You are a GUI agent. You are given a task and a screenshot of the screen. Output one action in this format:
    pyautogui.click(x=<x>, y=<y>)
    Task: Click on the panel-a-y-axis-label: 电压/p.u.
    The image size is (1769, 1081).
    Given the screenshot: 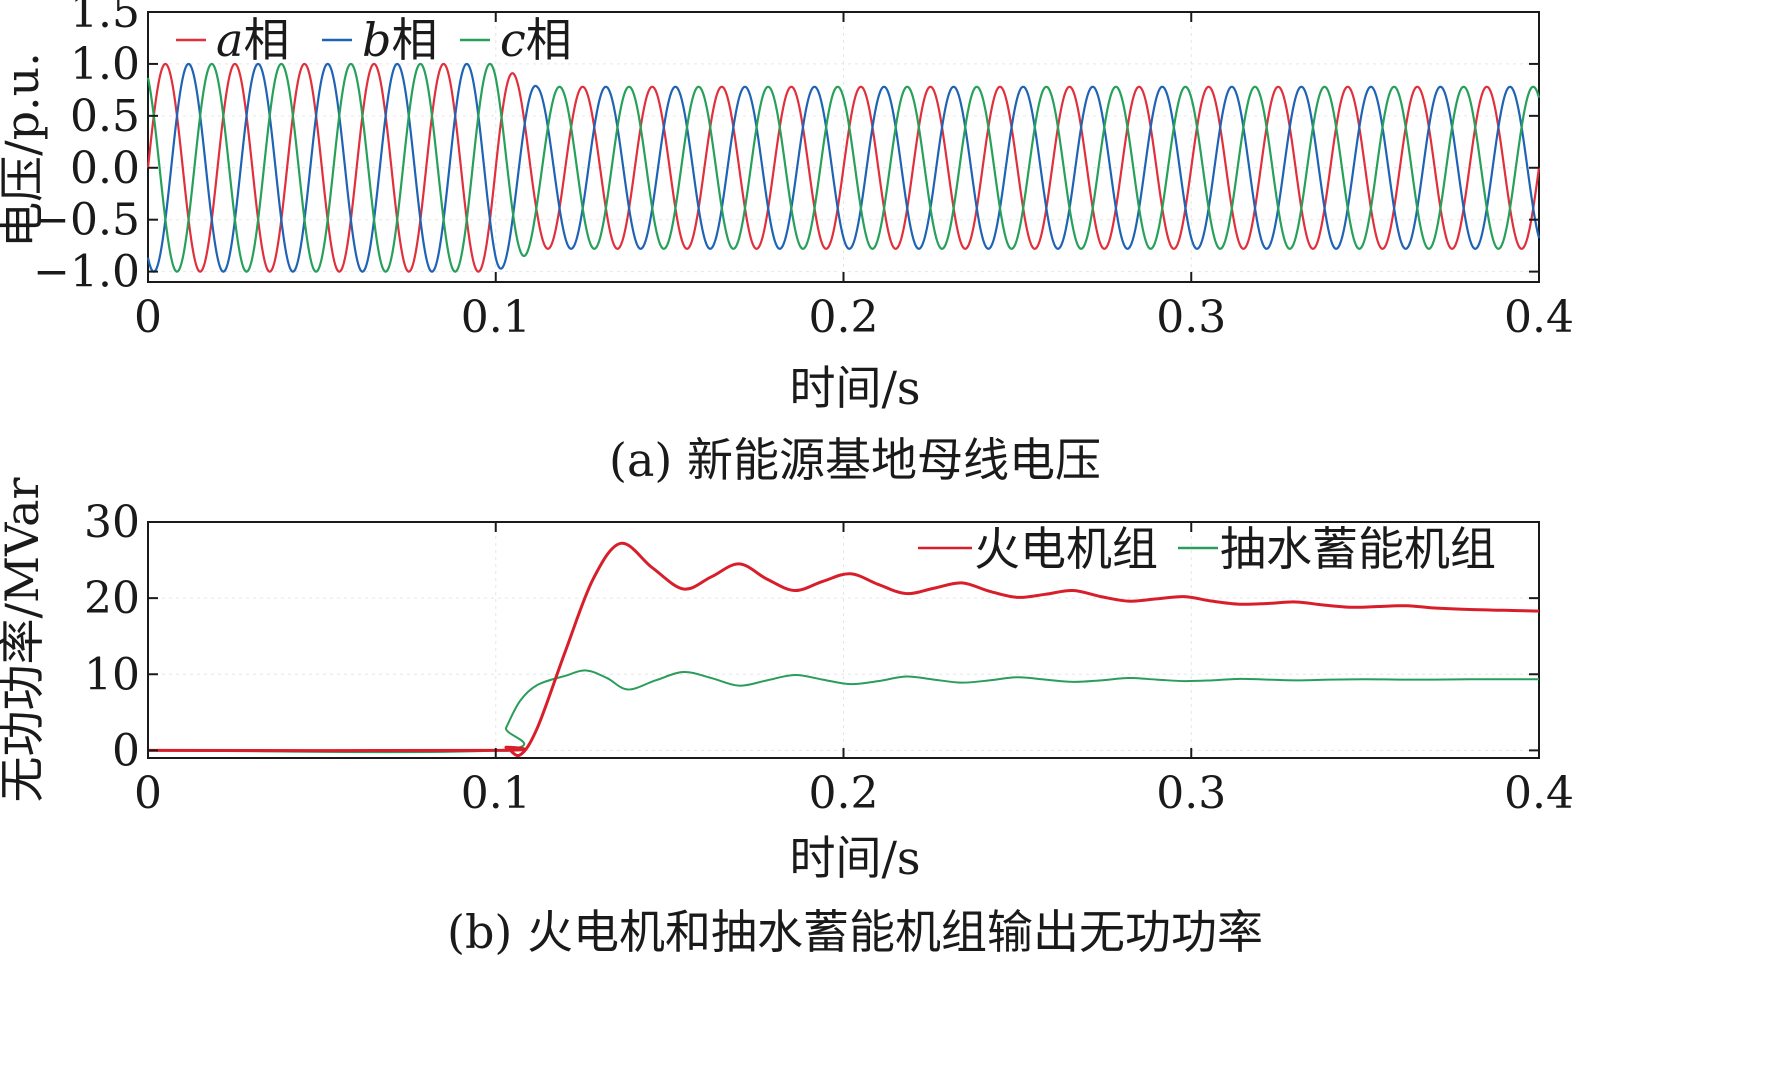 What is the action you would take?
    pyautogui.click(x=24, y=150)
    